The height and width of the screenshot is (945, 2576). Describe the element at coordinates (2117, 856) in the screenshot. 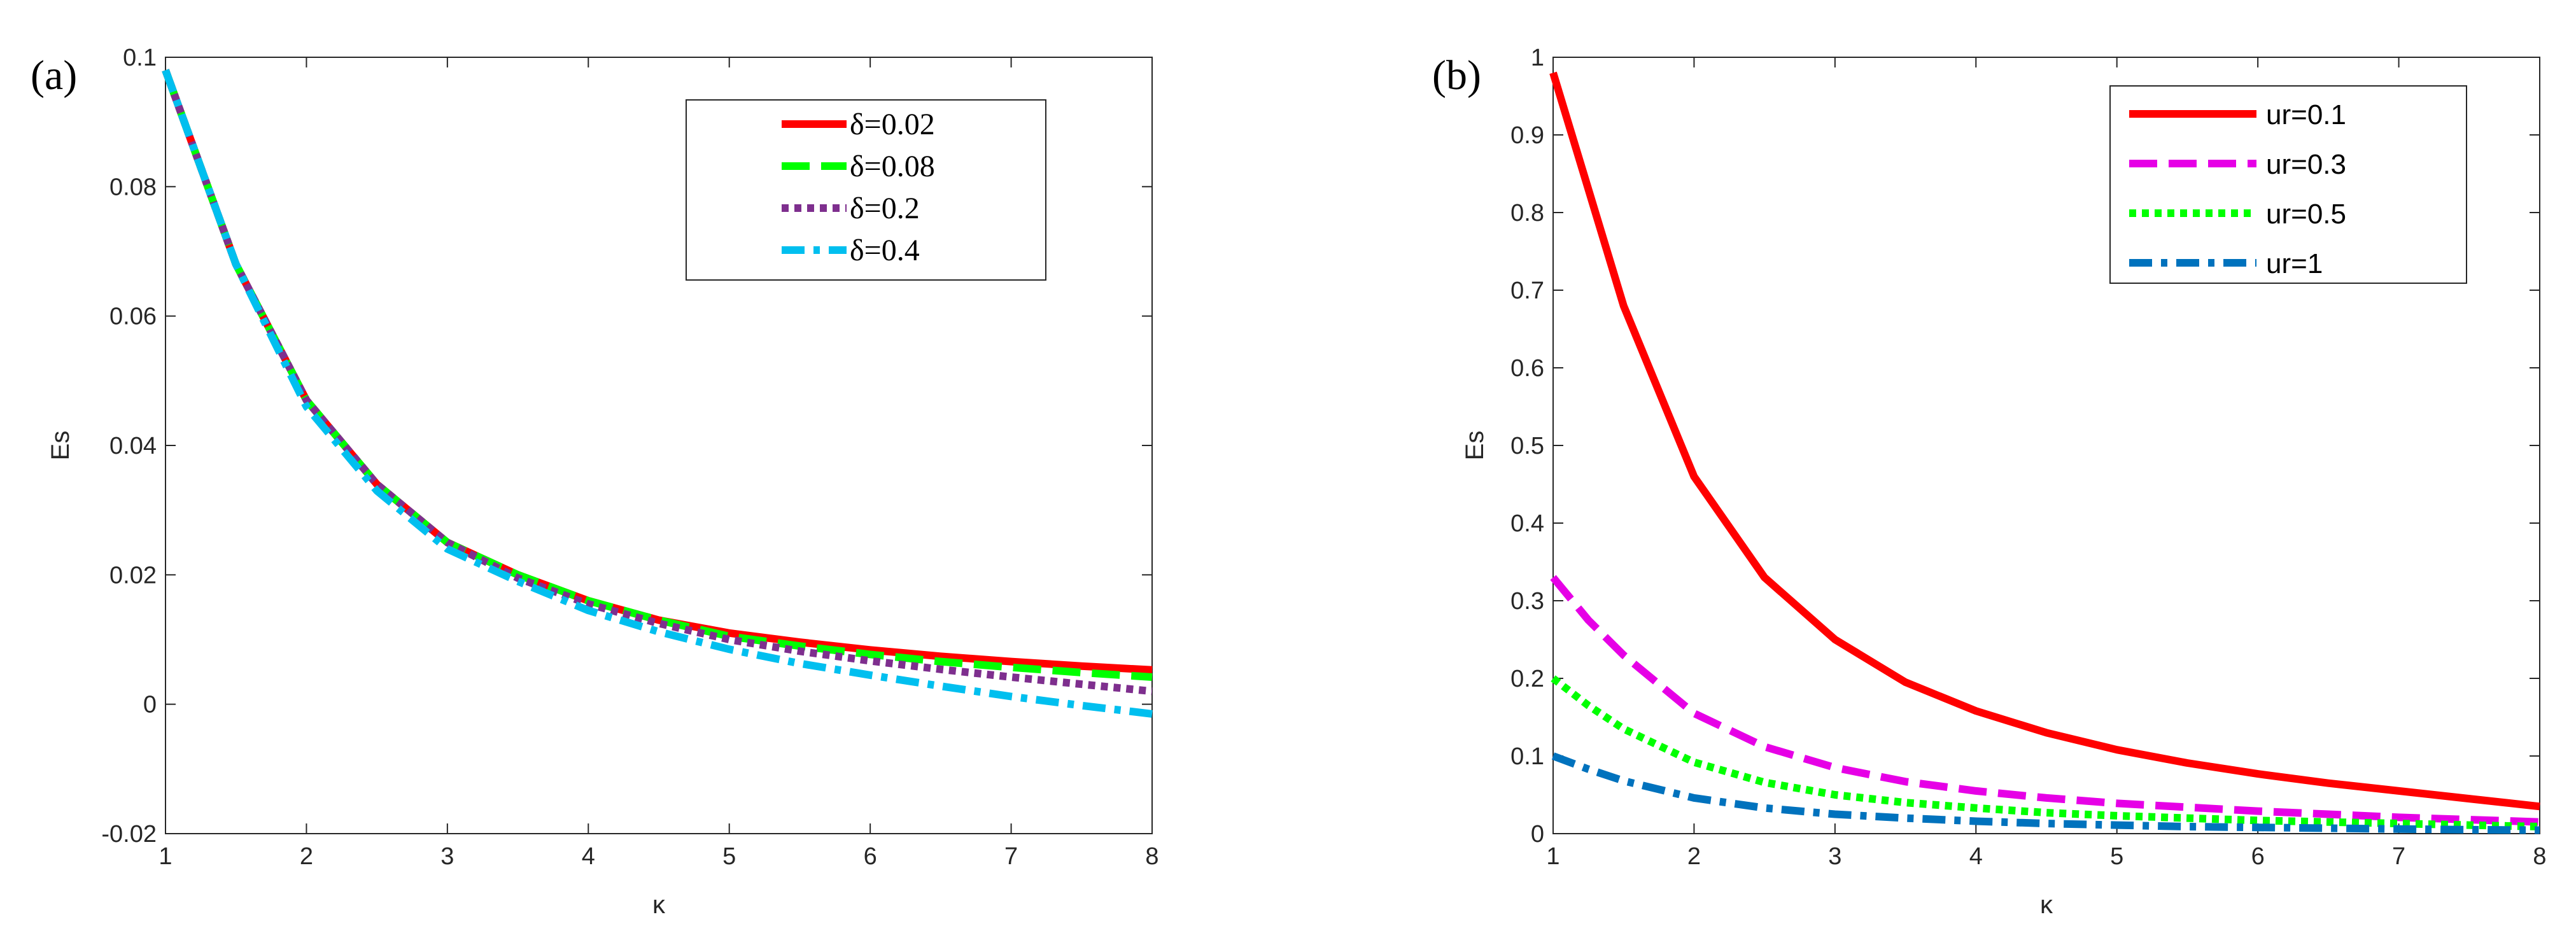

I see `x-tick-label-b: 5` at that location.